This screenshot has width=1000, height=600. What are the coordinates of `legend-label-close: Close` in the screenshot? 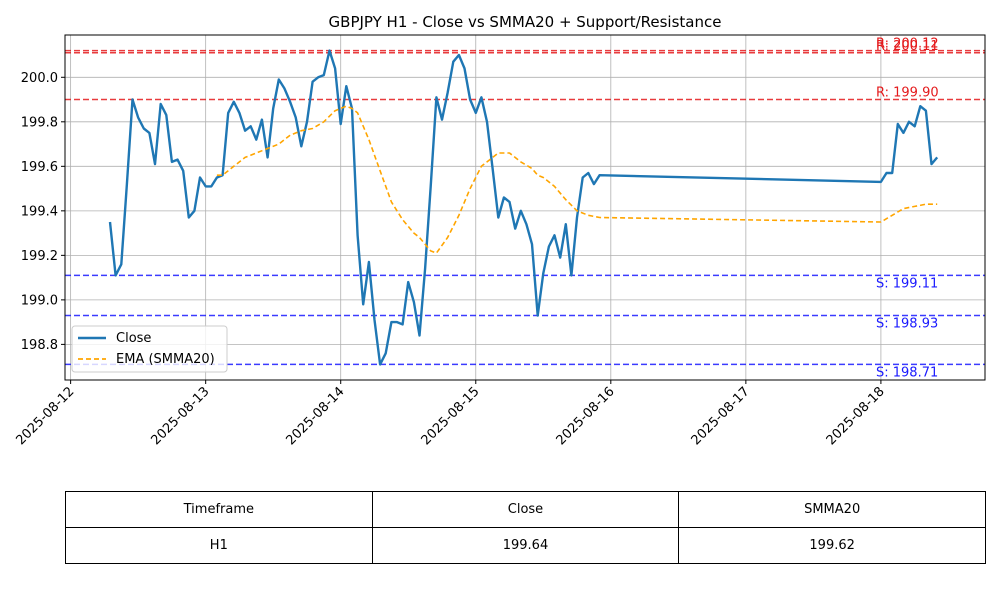 It's located at (133, 338).